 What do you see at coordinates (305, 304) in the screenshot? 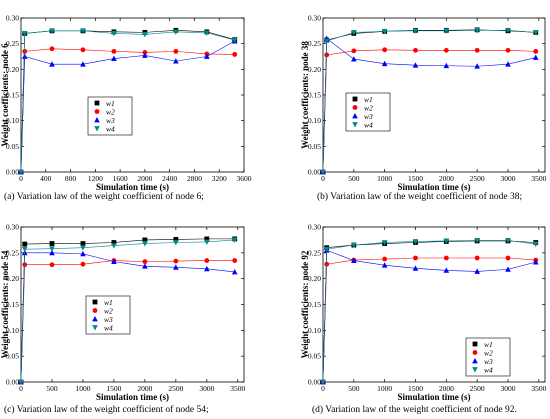
I see `y-axis-label: Weight coefficients: node 92` at bounding box center [305, 304].